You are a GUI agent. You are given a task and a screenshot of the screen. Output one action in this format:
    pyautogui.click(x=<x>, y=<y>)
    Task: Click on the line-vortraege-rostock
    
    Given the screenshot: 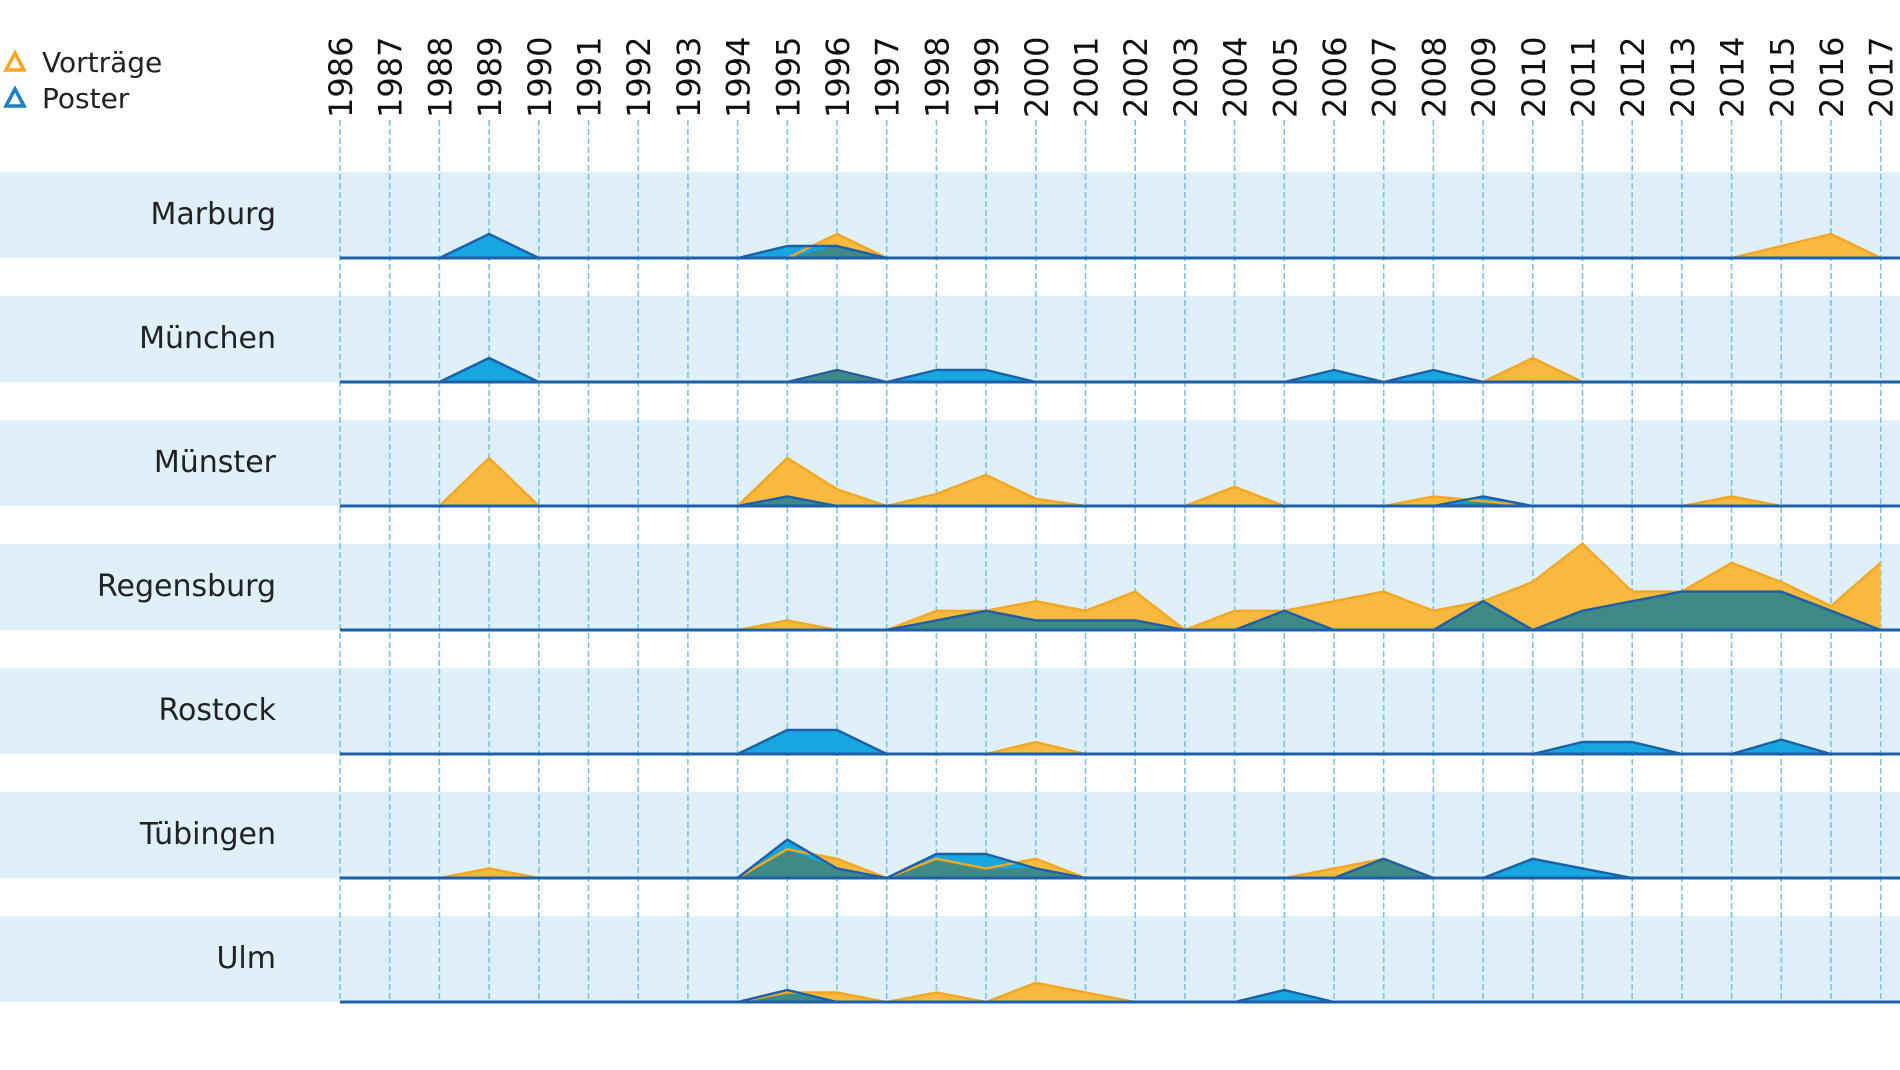 What is the action you would take?
    pyautogui.click(x=1035, y=748)
    